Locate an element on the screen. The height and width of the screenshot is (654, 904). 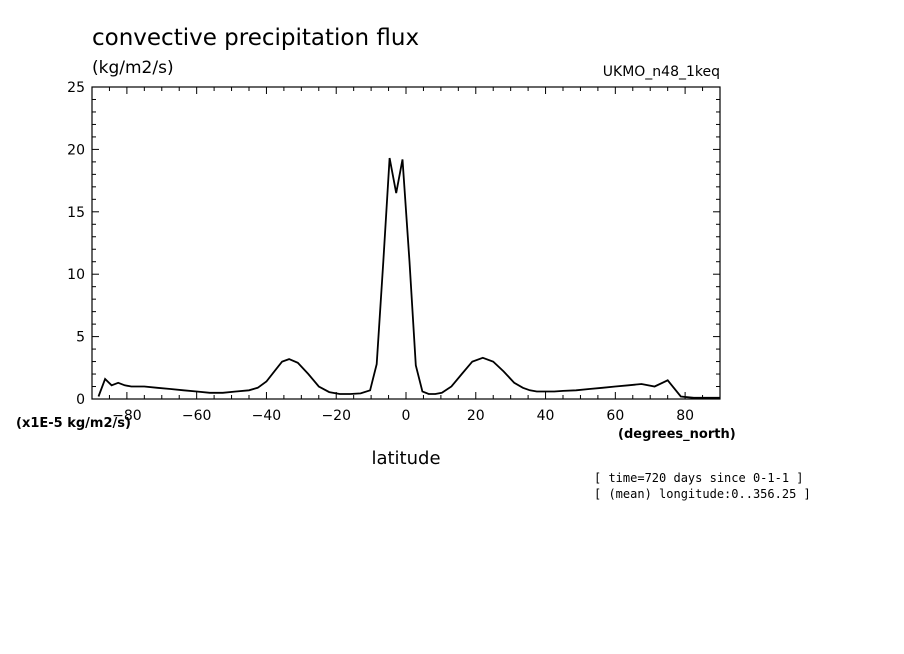
x-tick-labels: −80 −60 −40 −20 0 20 40 60 80 is located at coordinates (403, 416).